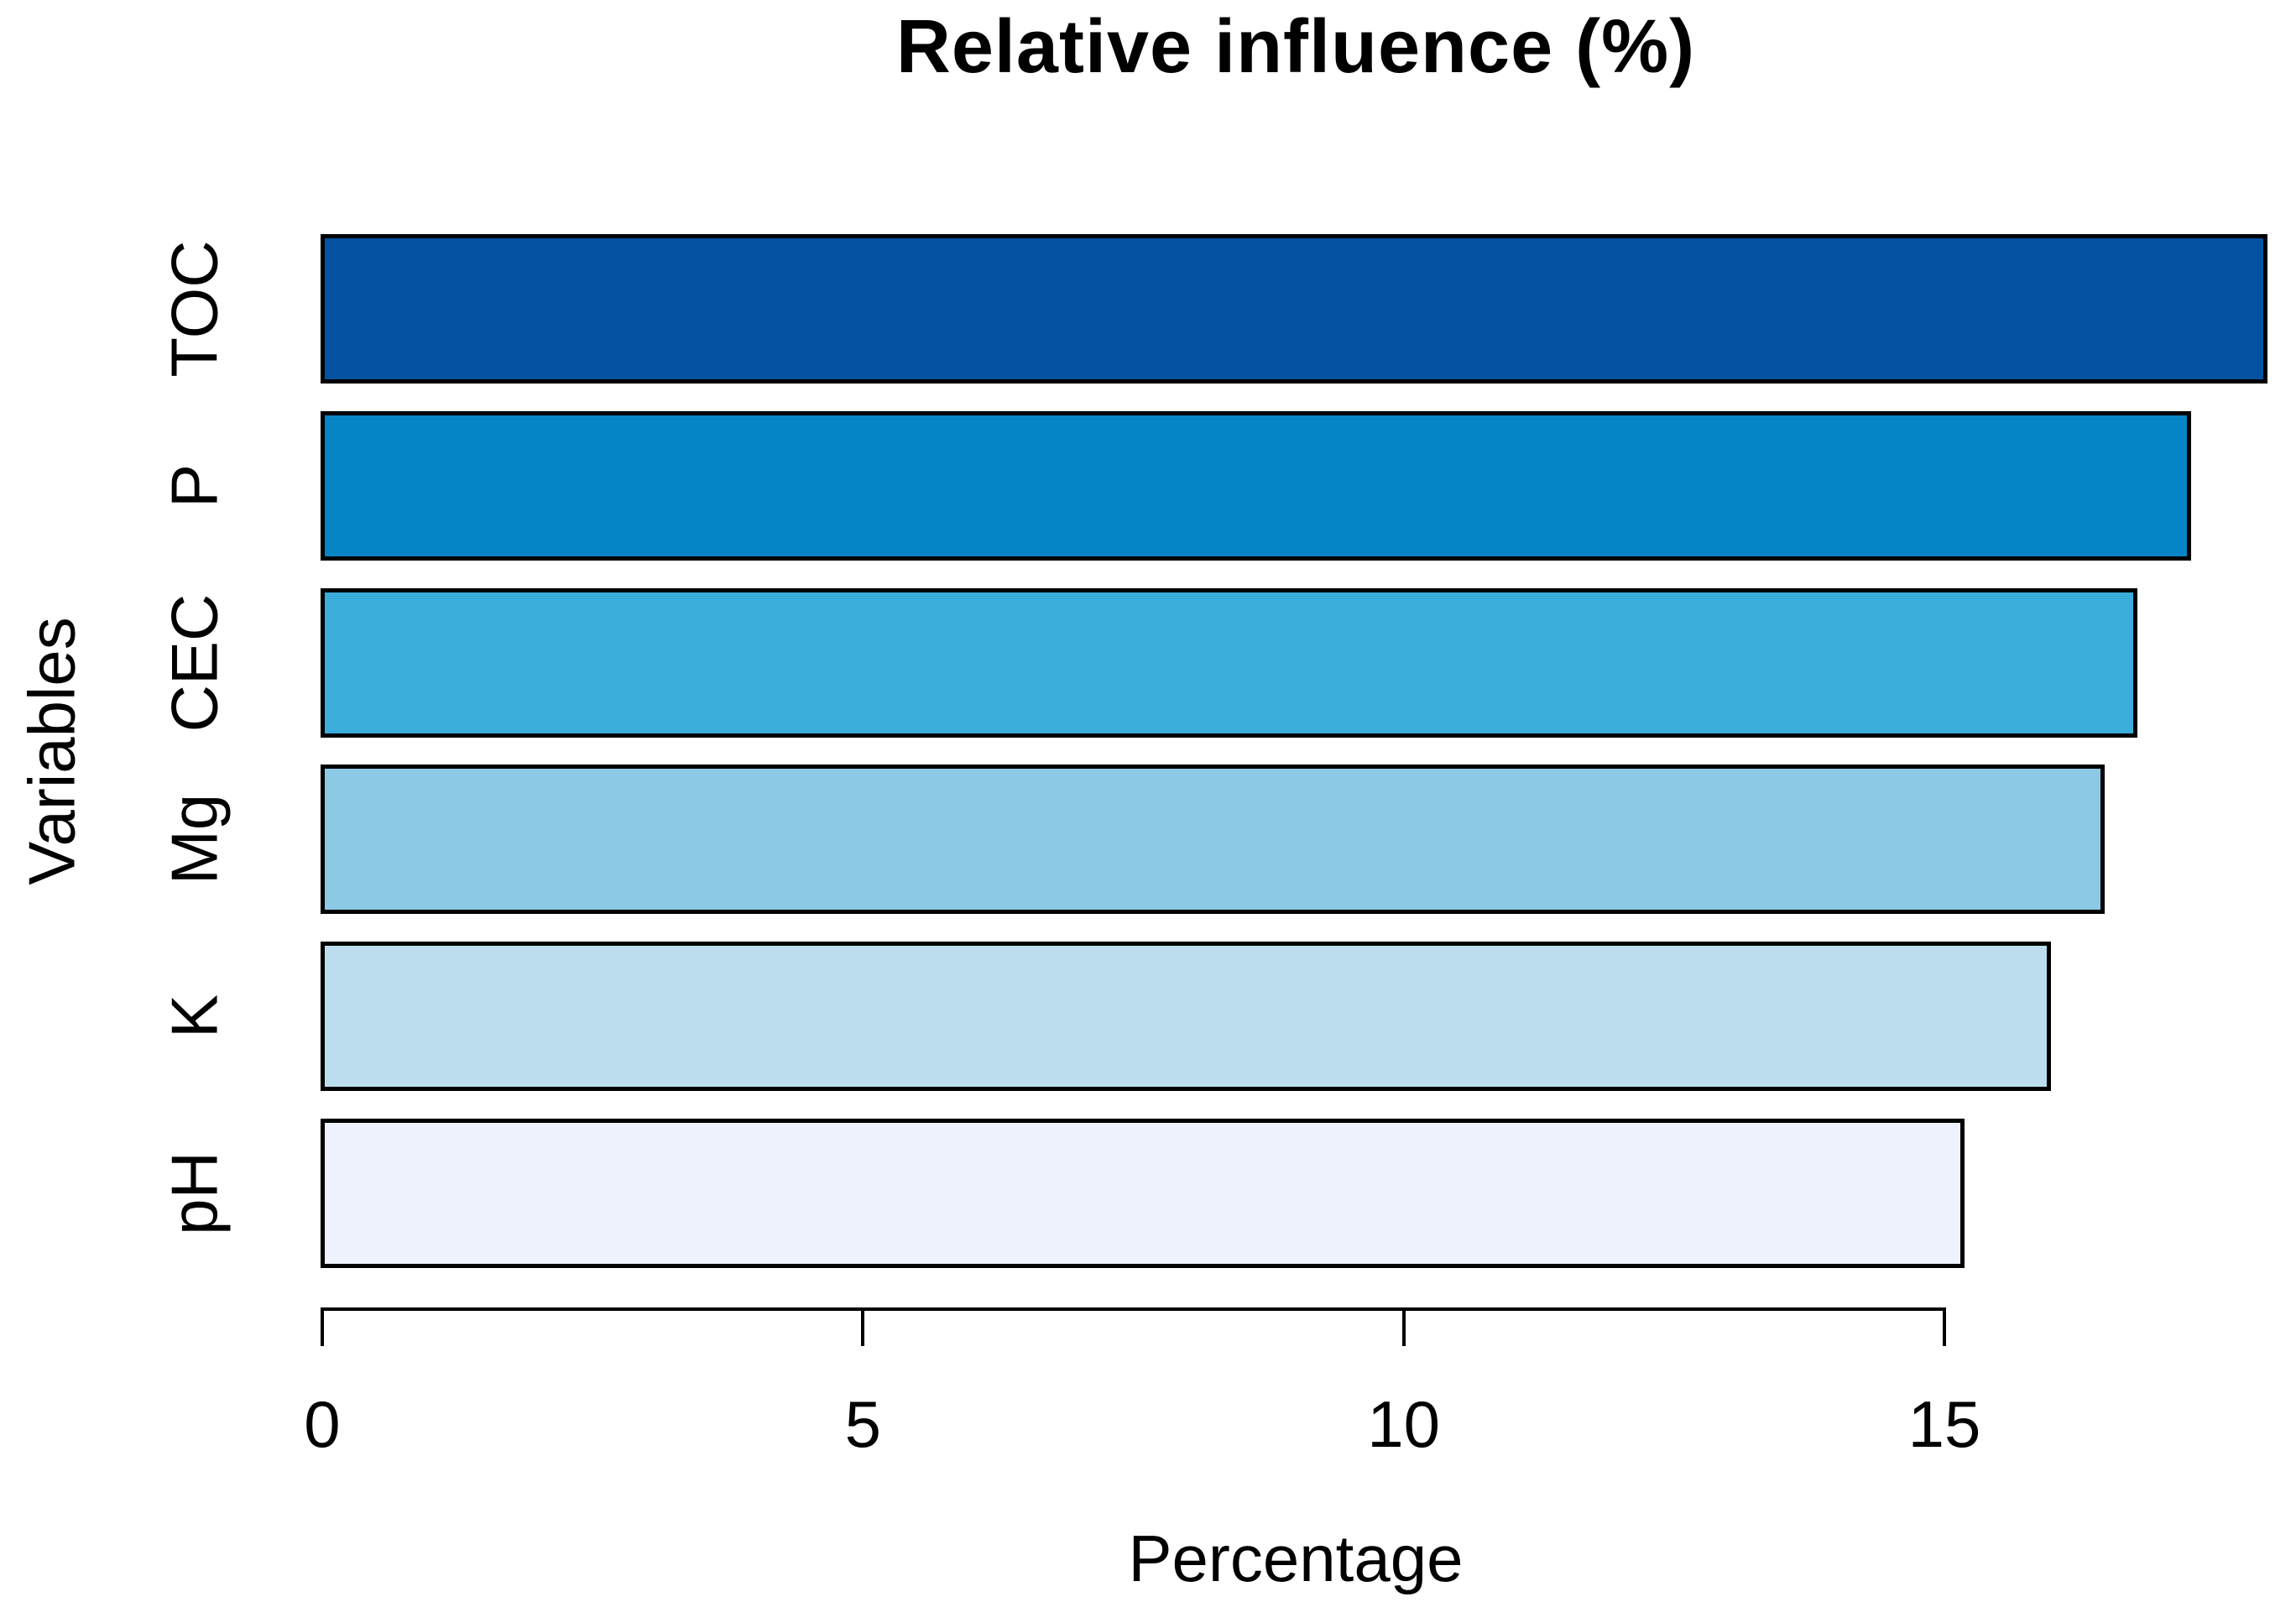 Image resolution: width=2296 pixels, height=1623 pixels. What do you see at coordinates (194, 486) in the screenshot?
I see `category-label-p: P` at bounding box center [194, 486].